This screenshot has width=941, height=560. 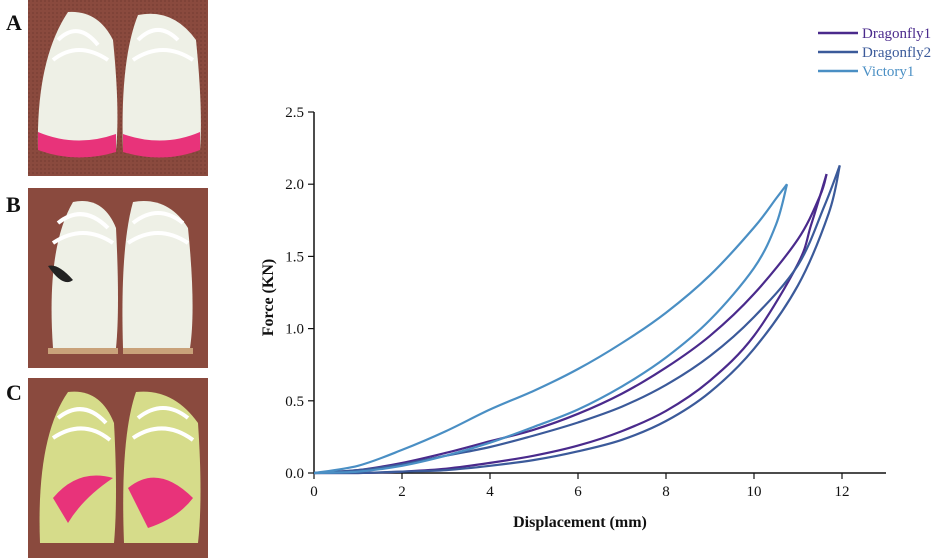 What do you see at coordinates (118, 278) in the screenshot?
I see `shoe-photo-b` at bounding box center [118, 278].